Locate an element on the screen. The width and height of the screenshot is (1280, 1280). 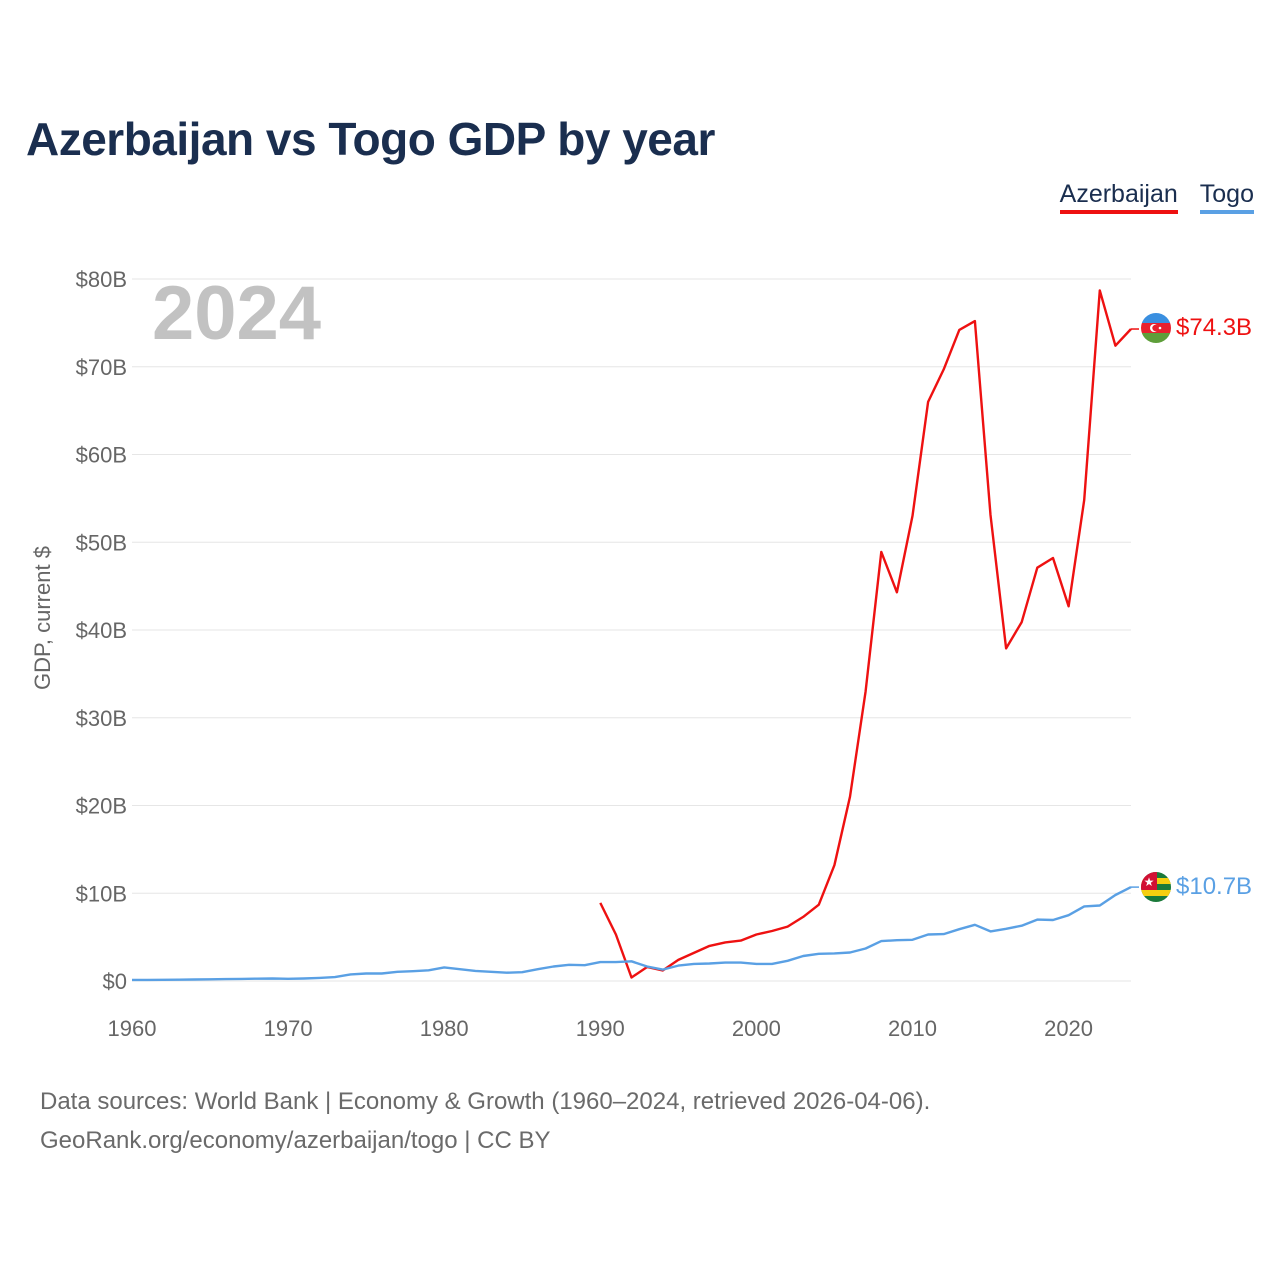
togo-end-value: $10.7B is located at coordinates (1214, 886).